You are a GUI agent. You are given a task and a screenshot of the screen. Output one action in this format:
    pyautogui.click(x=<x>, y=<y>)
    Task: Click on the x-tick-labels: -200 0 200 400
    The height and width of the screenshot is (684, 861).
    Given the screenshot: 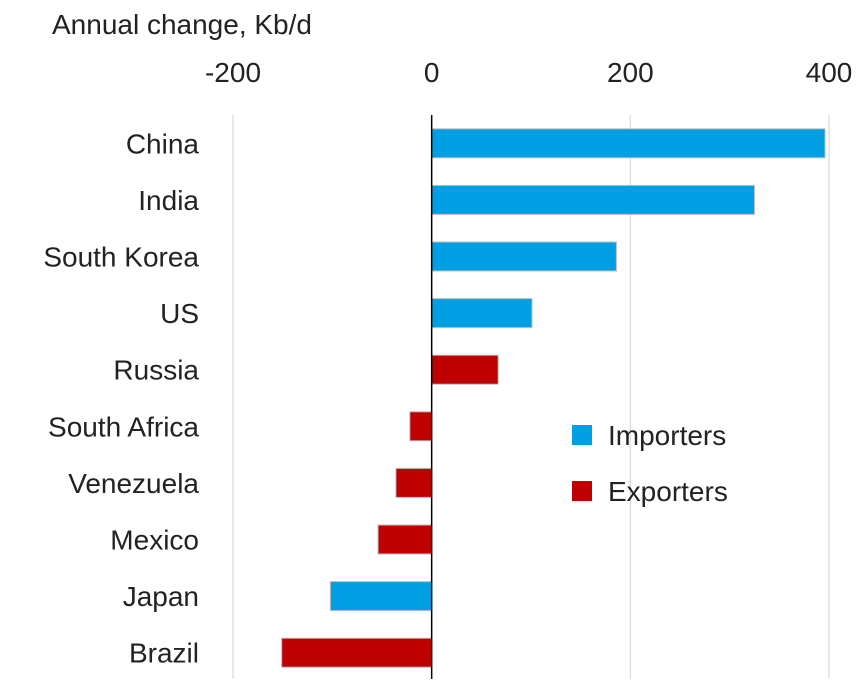 What is the action you would take?
    pyautogui.click(x=528, y=72)
    